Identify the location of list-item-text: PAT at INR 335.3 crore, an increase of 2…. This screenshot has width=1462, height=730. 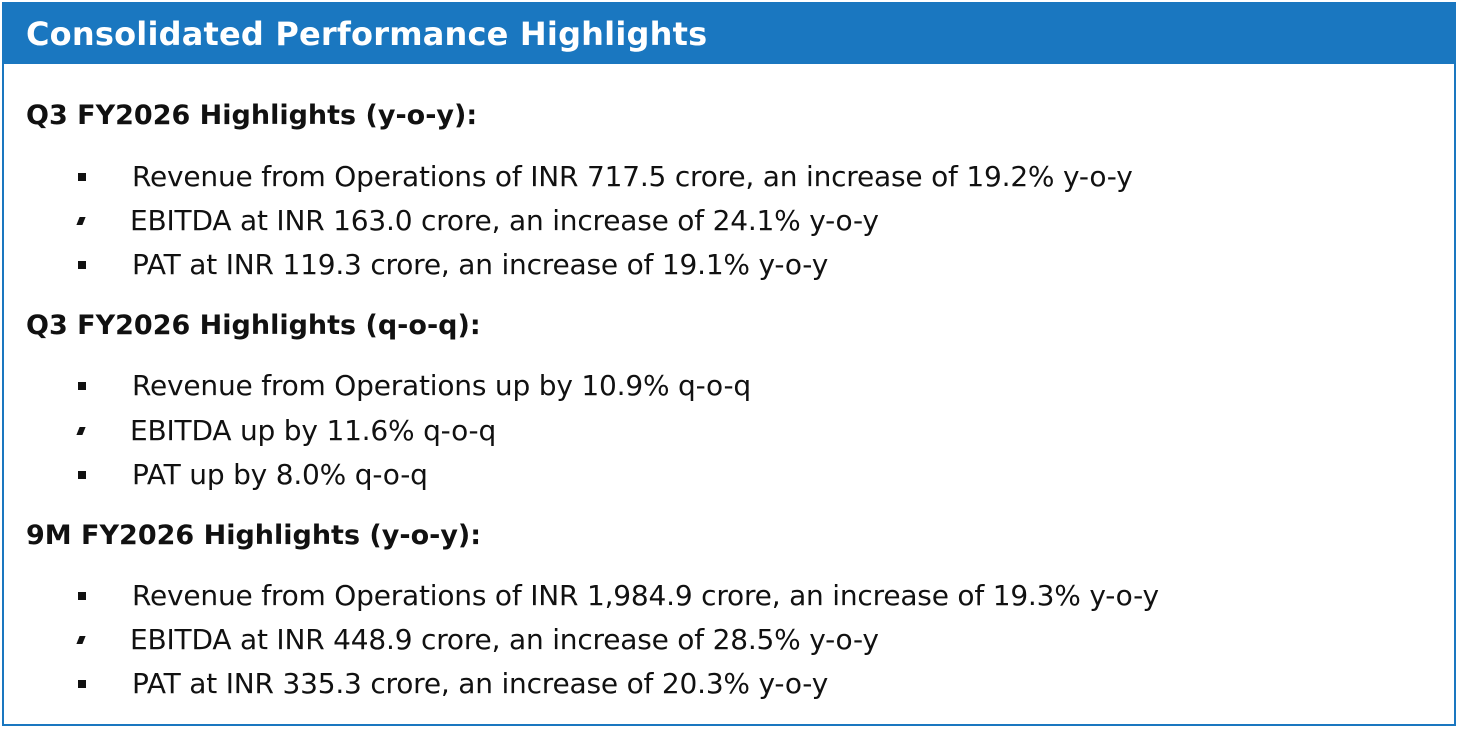
(480, 683).